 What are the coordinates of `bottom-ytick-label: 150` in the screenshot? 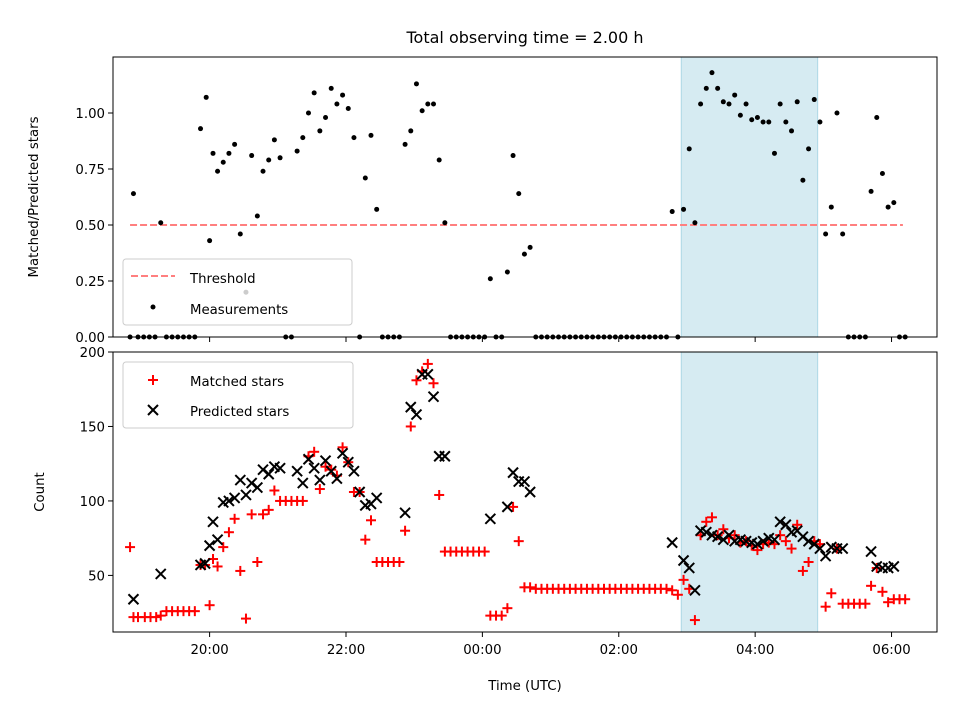 It's located at (92, 427).